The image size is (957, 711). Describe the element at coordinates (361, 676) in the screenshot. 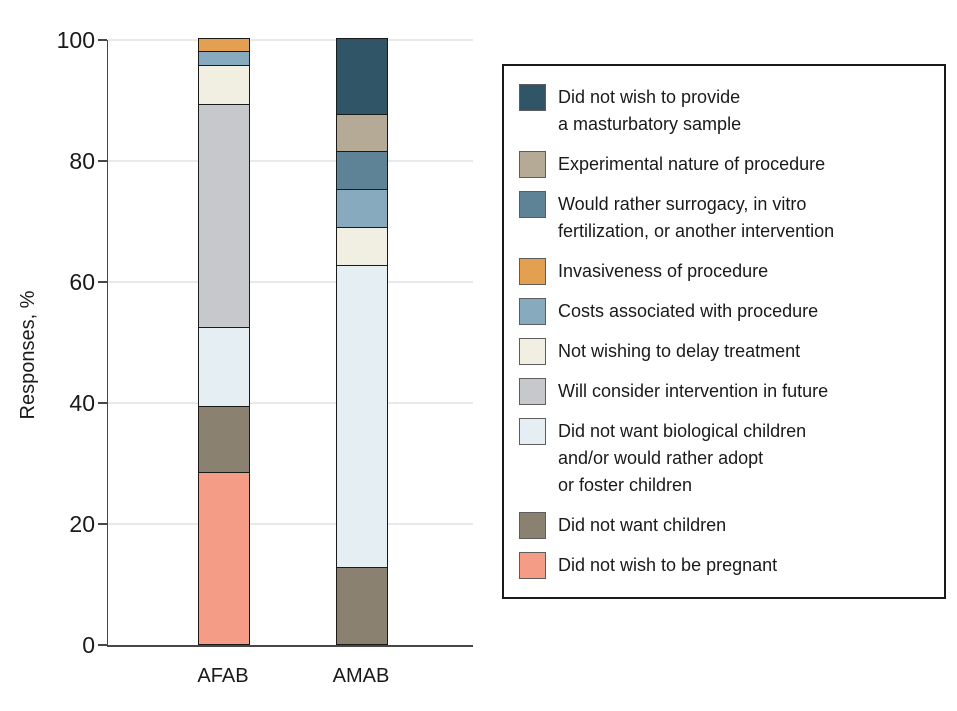

I see `x-tick-label-amab: AMAB` at that location.